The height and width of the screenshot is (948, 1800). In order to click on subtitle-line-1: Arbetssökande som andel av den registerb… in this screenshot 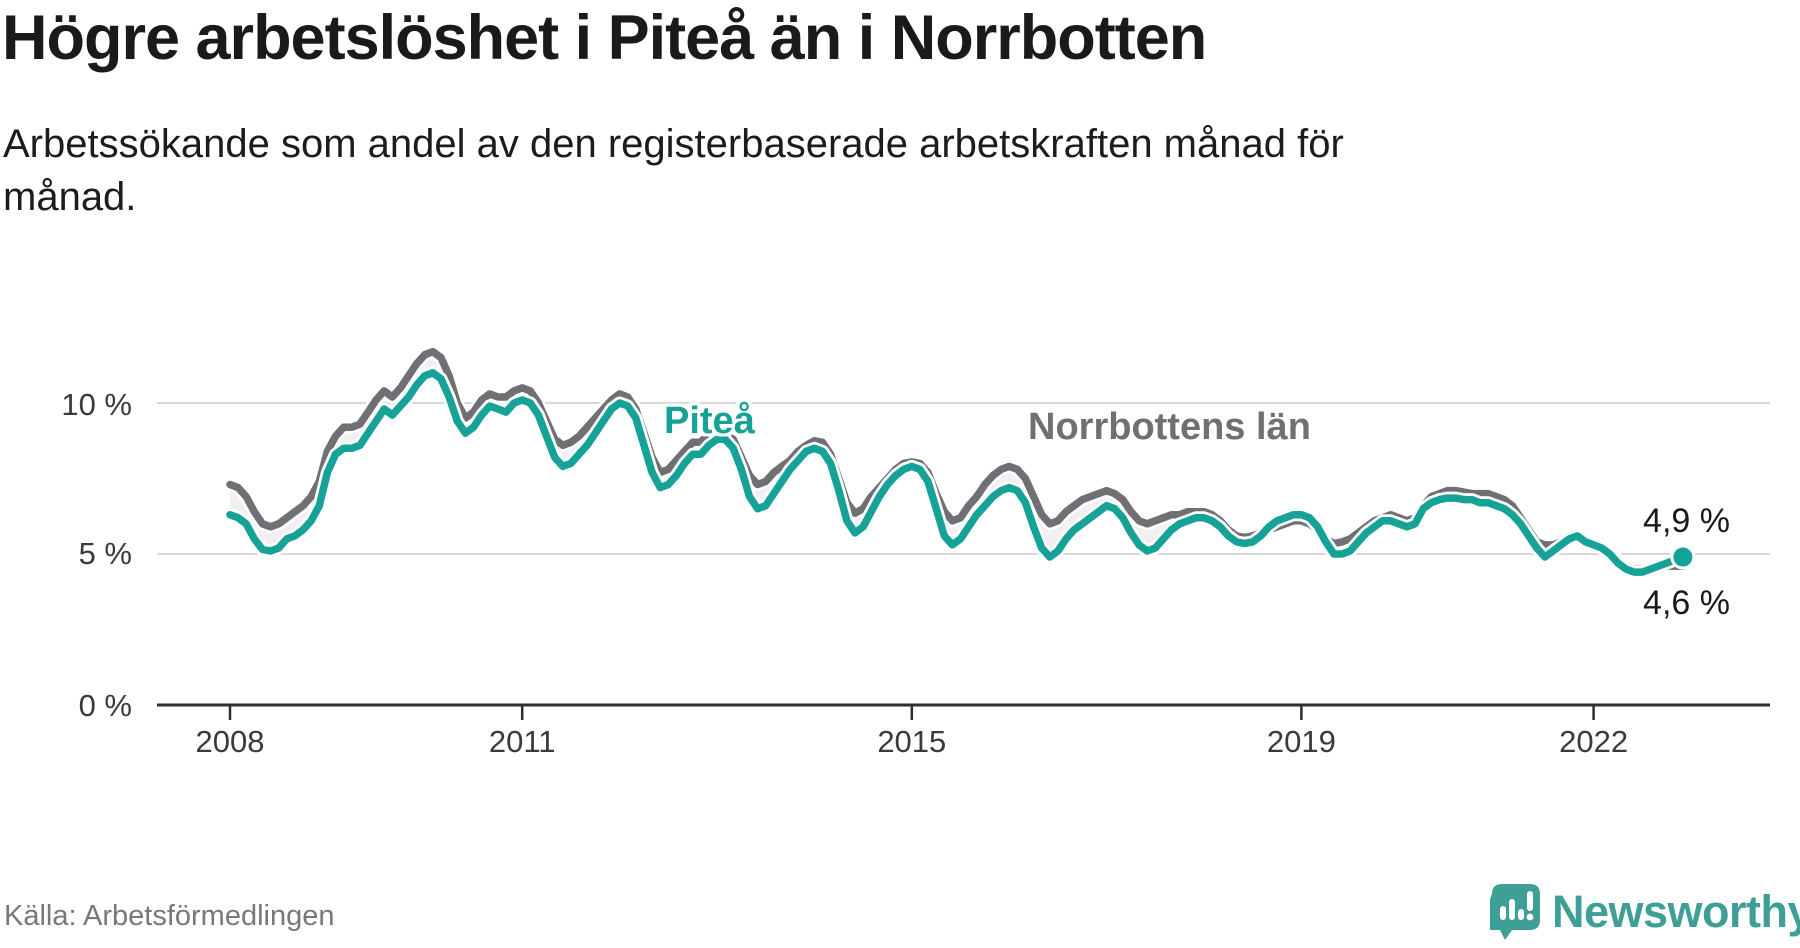, I will do `click(673, 144)`.